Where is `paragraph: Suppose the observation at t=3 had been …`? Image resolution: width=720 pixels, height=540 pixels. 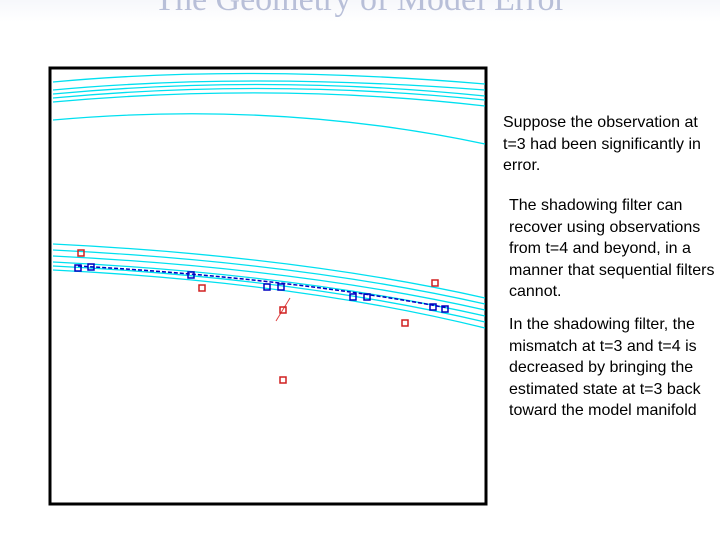
paragraph: Suppose the observation at t=3 had been … is located at coordinates (602, 144).